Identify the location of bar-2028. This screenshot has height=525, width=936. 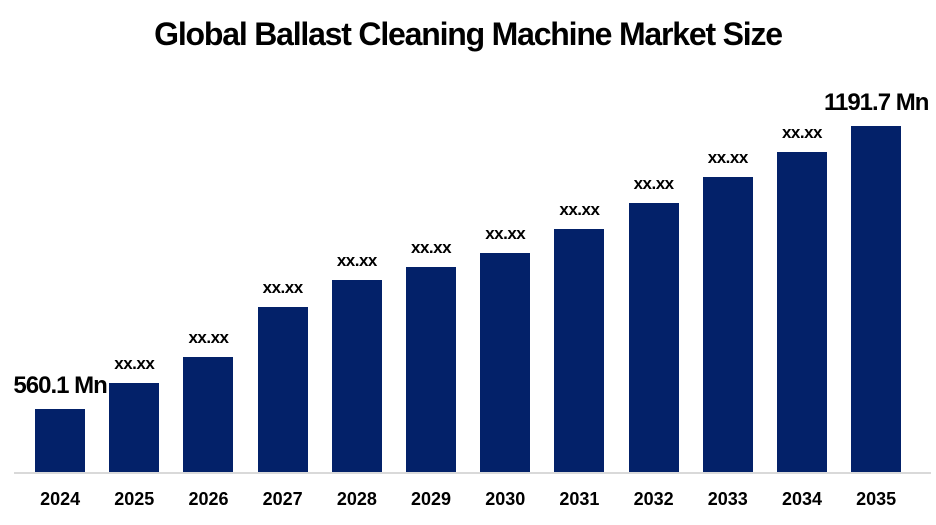
(356, 376).